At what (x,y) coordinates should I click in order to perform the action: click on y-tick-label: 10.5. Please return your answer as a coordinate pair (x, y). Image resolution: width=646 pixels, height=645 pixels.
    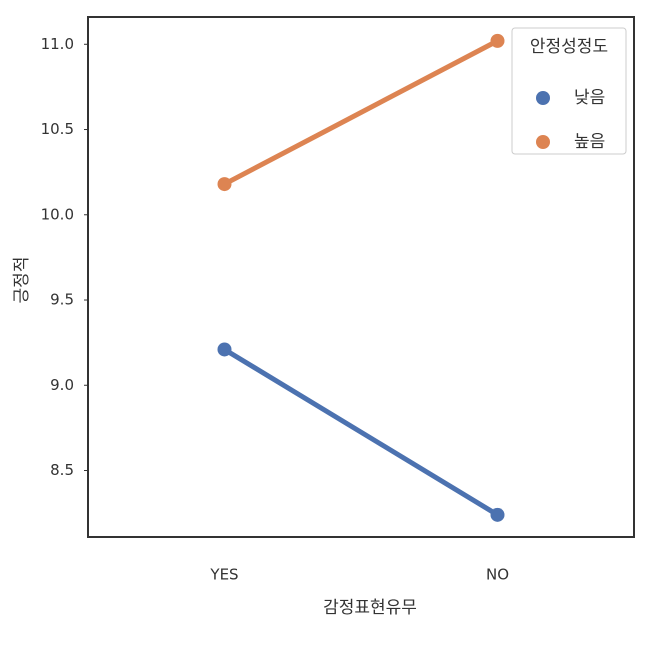
    Looking at the image, I should click on (57, 129).